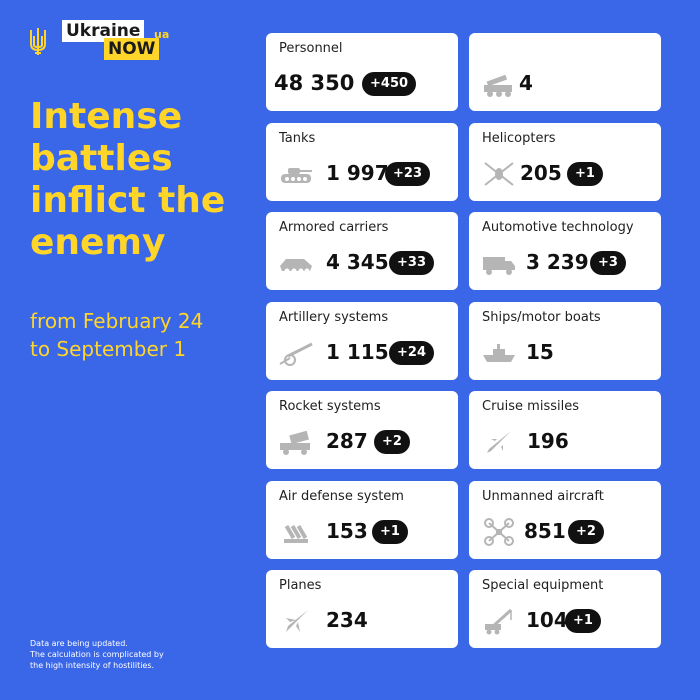 The width and height of the screenshot is (700, 700). Describe the element at coordinates (103, 31) in the screenshot. I see `logo-word-ukraine: Ukraine` at that location.